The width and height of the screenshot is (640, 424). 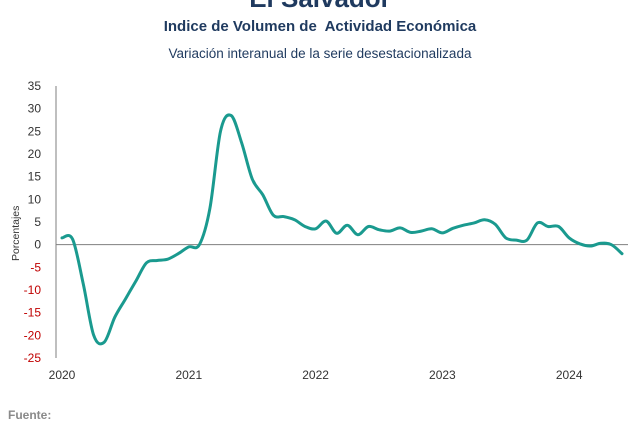 What do you see at coordinates (33, 313) in the screenshot?
I see `y-tick-label: -15` at bounding box center [33, 313].